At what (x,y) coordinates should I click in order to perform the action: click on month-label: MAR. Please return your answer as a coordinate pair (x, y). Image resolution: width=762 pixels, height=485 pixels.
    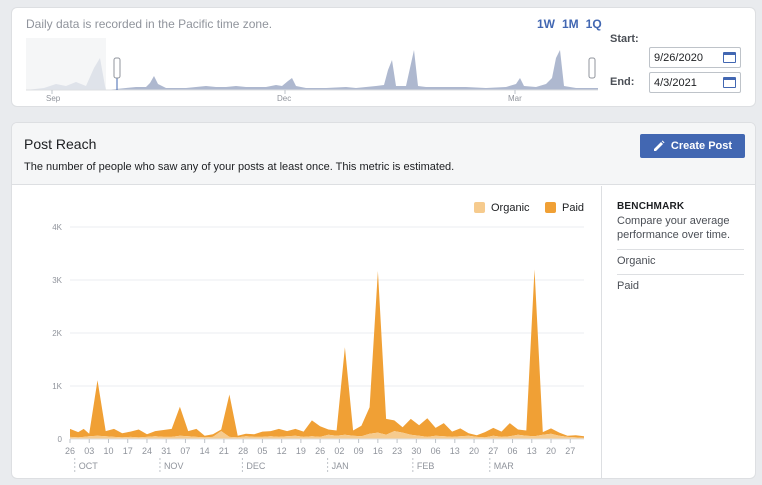
    Looking at the image, I should click on (504, 466).